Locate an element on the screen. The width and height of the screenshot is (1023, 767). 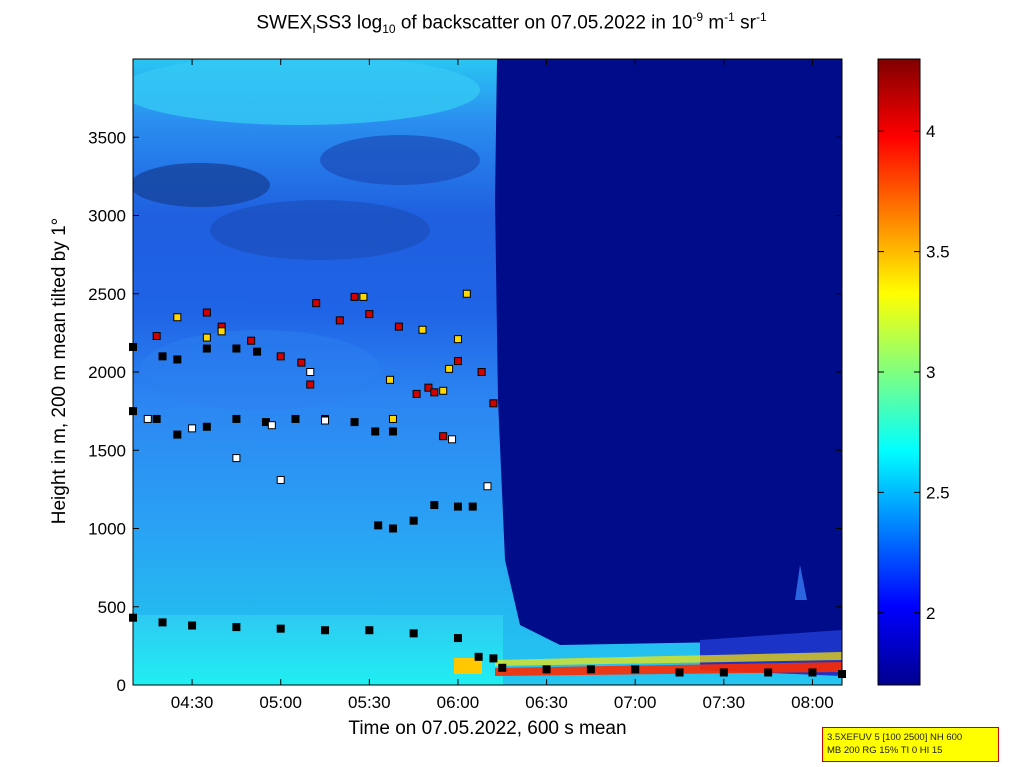
colorbar-tick-label: 2.5 is located at coordinates (938, 492).